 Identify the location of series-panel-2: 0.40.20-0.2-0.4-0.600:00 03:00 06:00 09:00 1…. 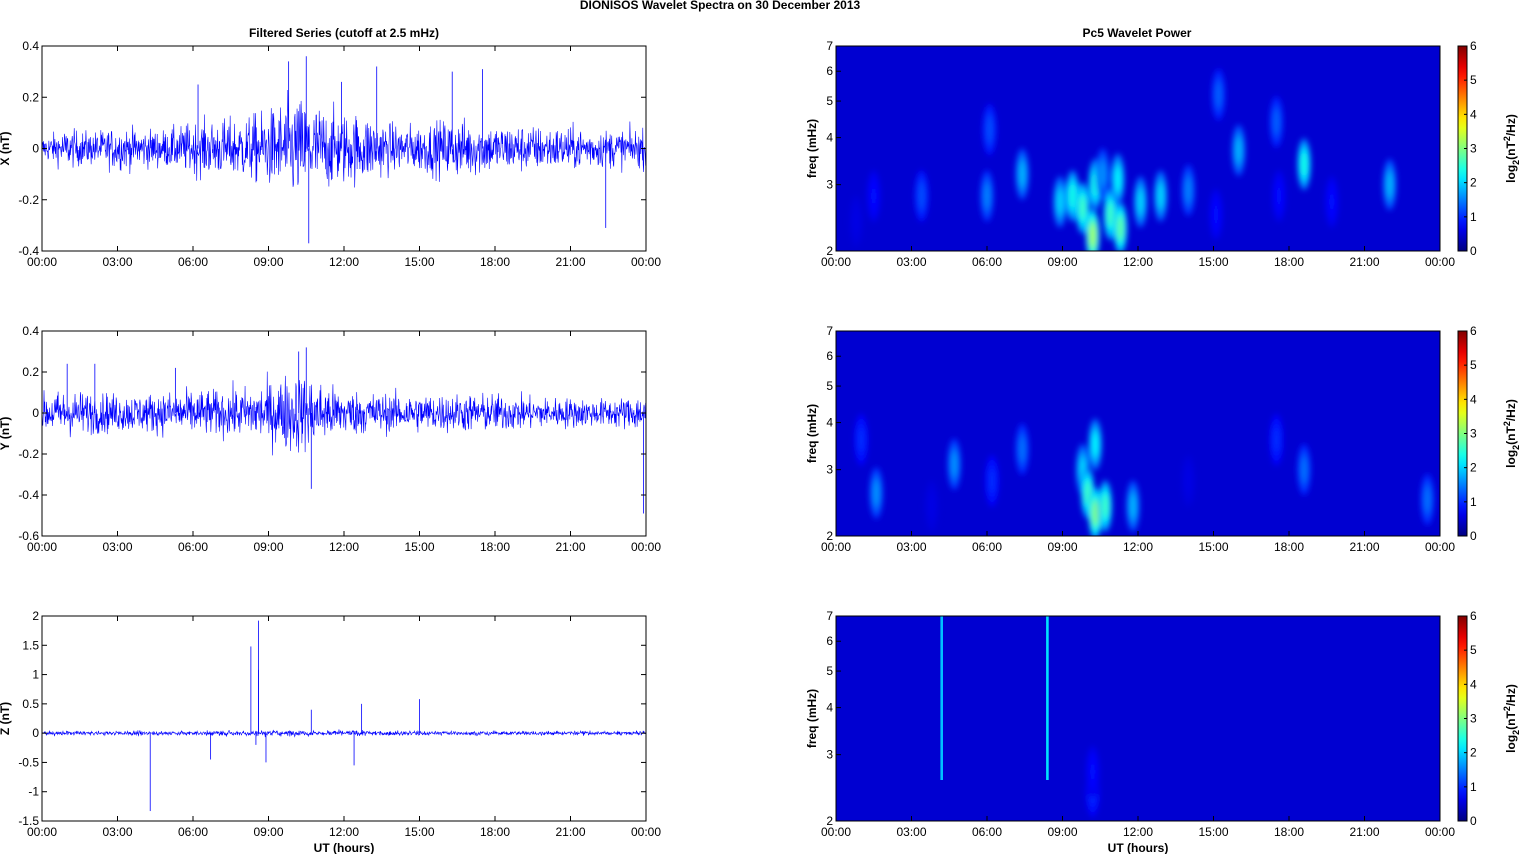
(330, 439).